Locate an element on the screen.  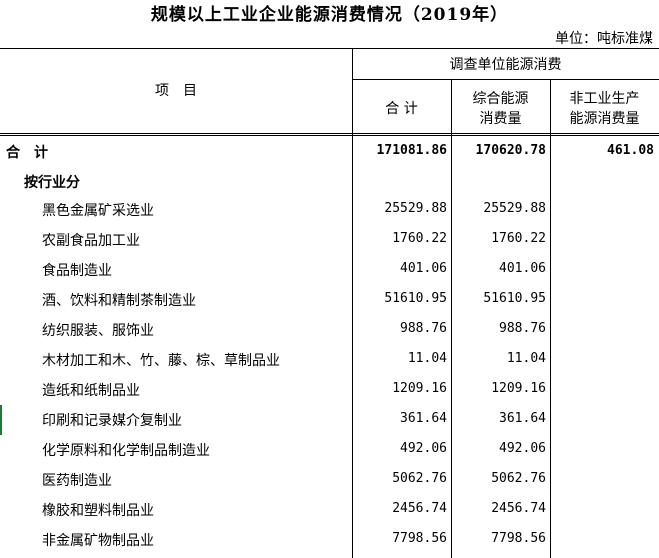
row-energy: 401.06 is located at coordinates (522, 268).